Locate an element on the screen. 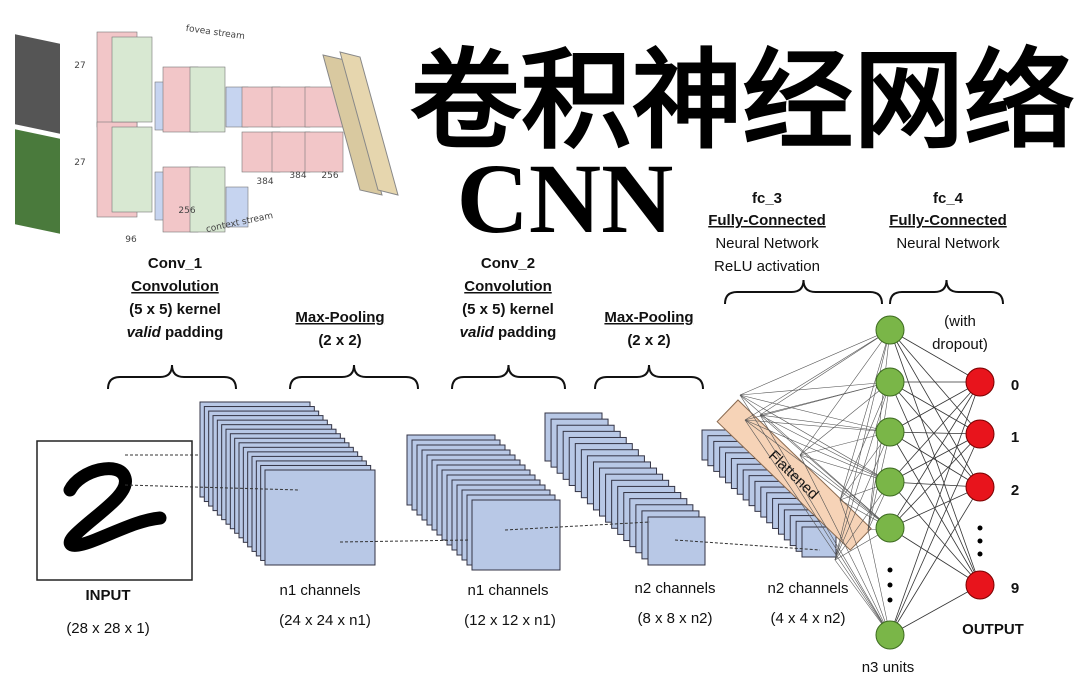  volume-label: INPUT is located at coordinates (108, 595).